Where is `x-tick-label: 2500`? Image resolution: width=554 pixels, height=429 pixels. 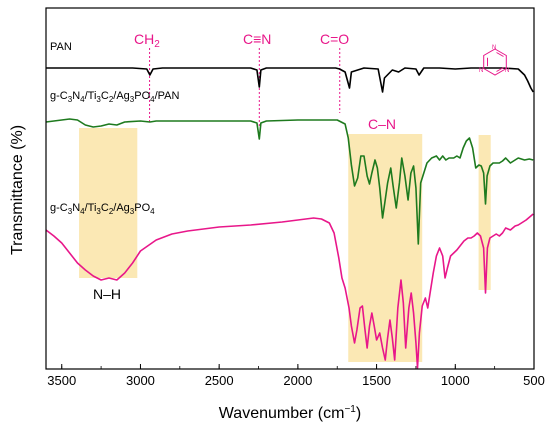 x-tick-label: 2500 is located at coordinates (219, 380).